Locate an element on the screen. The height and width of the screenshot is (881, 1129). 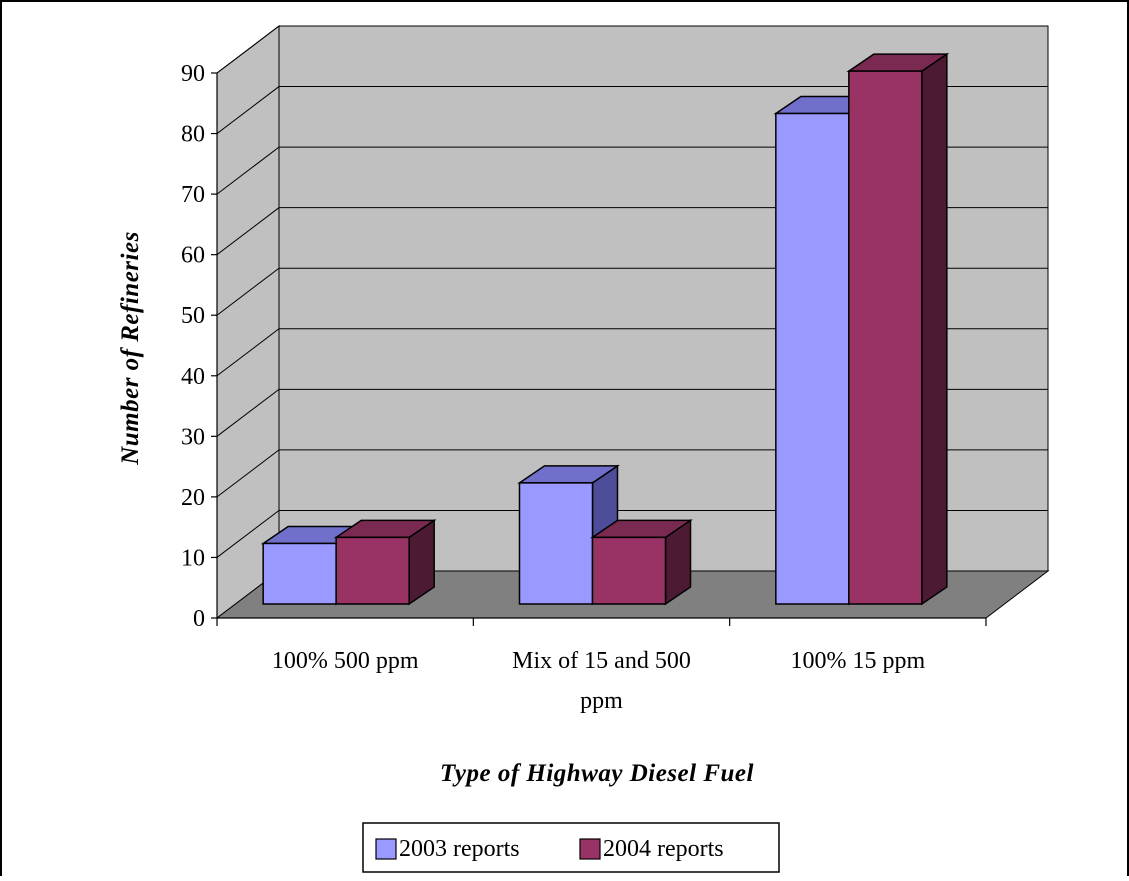
legend-box is located at coordinates (571, 847).